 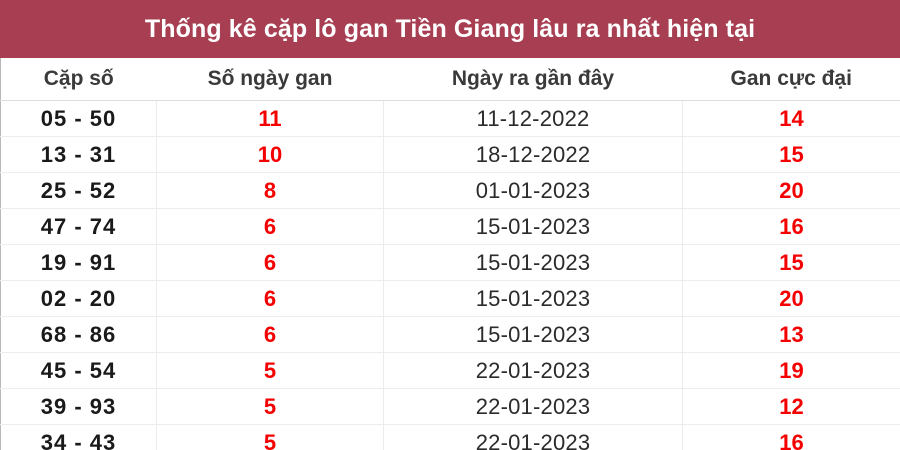 I want to click on table-row: 05 - 50 11 11-12-2022 14, so click(x=450, y=118).